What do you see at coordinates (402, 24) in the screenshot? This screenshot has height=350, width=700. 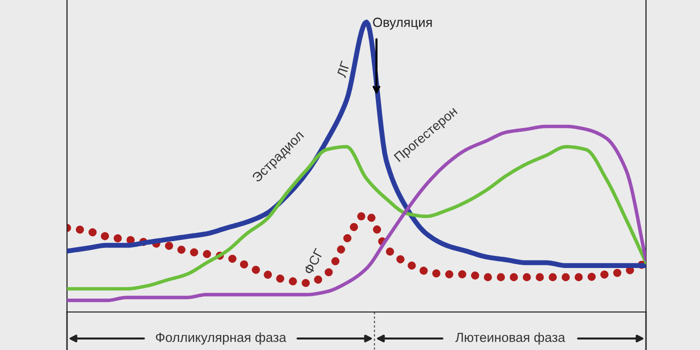 I see `annotation: Овуляция` at bounding box center [402, 24].